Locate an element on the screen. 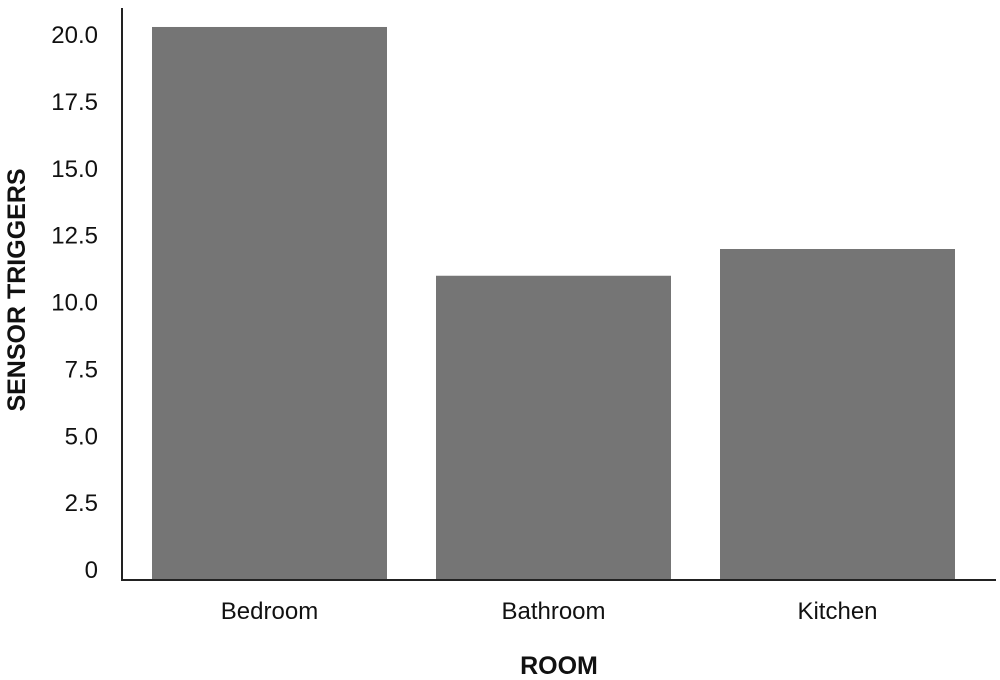 The height and width of the screenshot is (680, 1000). y-tick-label: 20.0 is located at coordinates (74, 35).